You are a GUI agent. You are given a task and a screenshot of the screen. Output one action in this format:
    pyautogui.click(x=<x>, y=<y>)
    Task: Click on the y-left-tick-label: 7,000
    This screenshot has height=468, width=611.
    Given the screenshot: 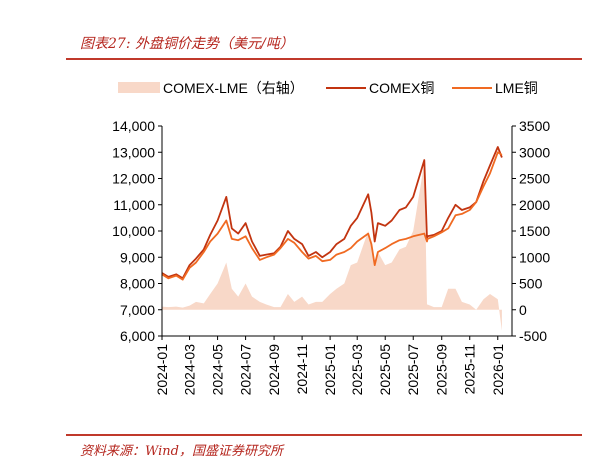 What is the action you would take?
    pyautogui.click(x=137, y=310)
    